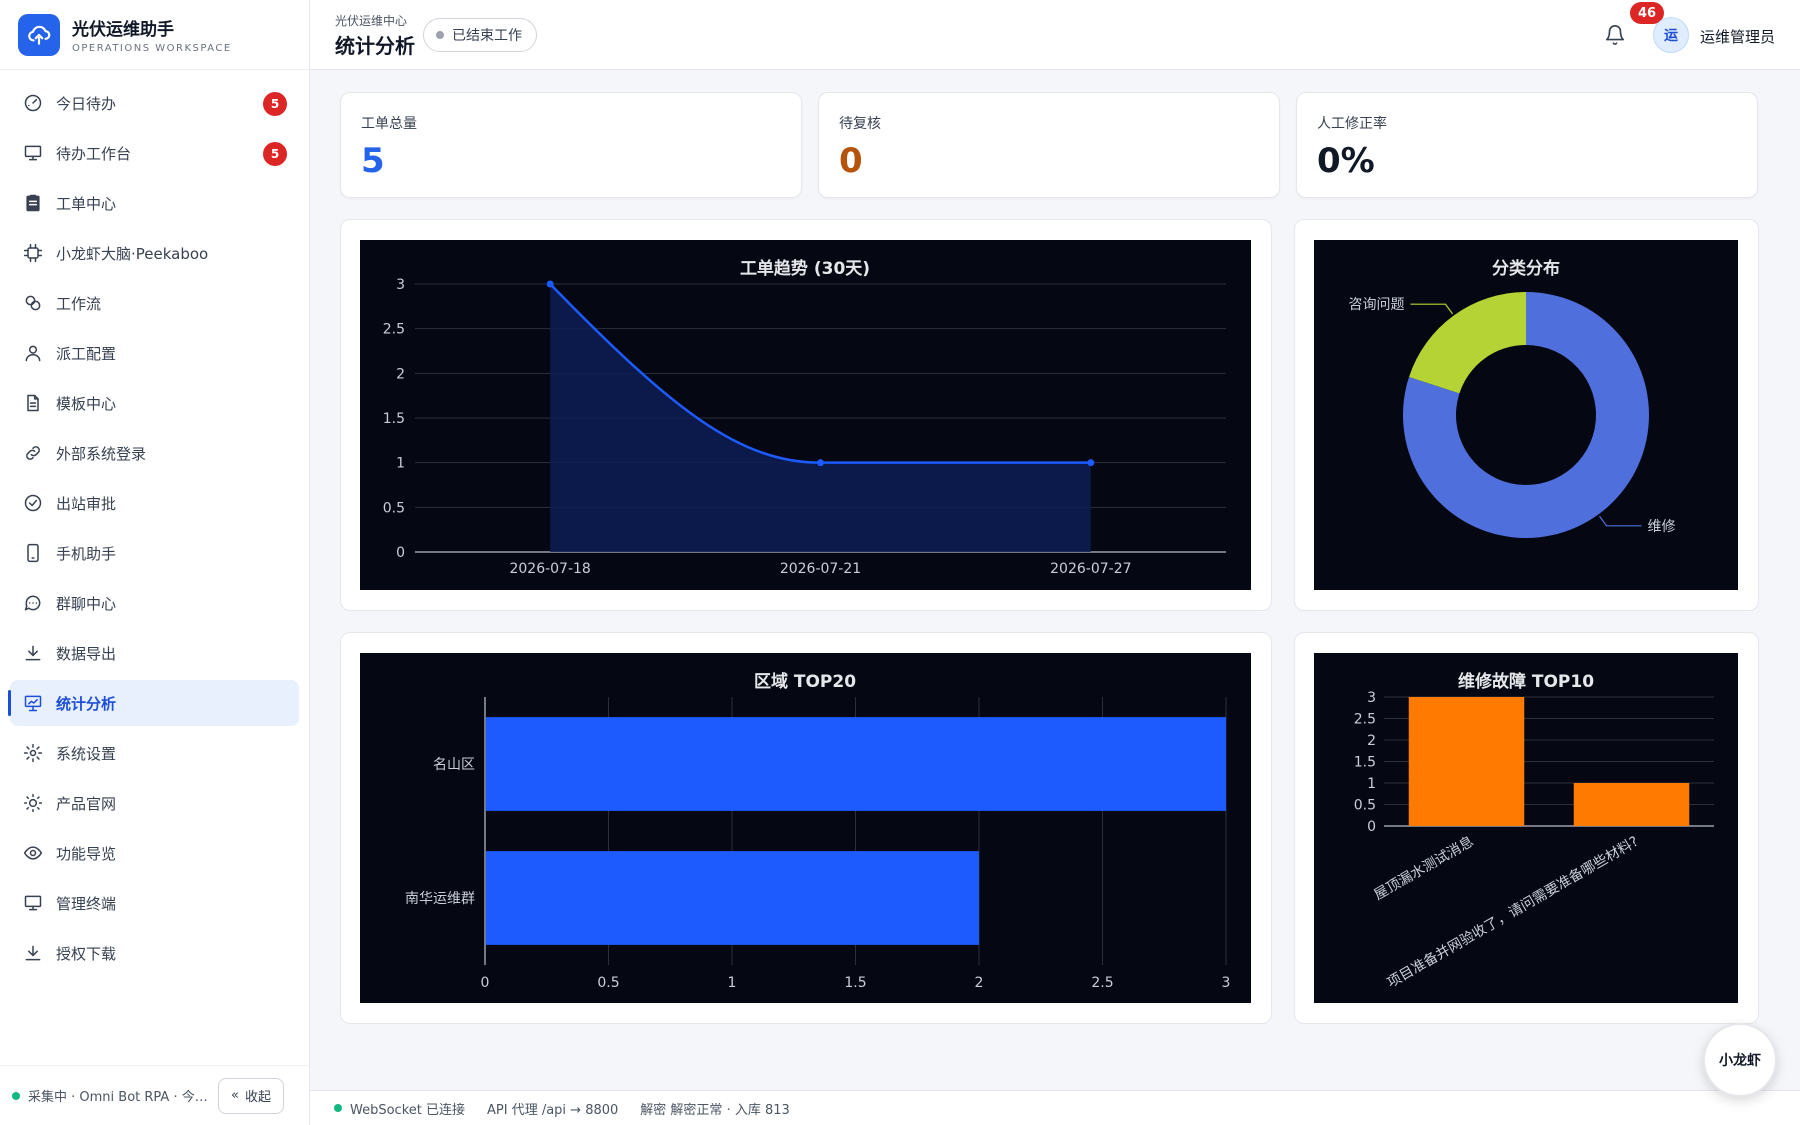  Describe the element at coordinates (375, 46) in the screenshot. I see `page-title: 统计分析` at that location.